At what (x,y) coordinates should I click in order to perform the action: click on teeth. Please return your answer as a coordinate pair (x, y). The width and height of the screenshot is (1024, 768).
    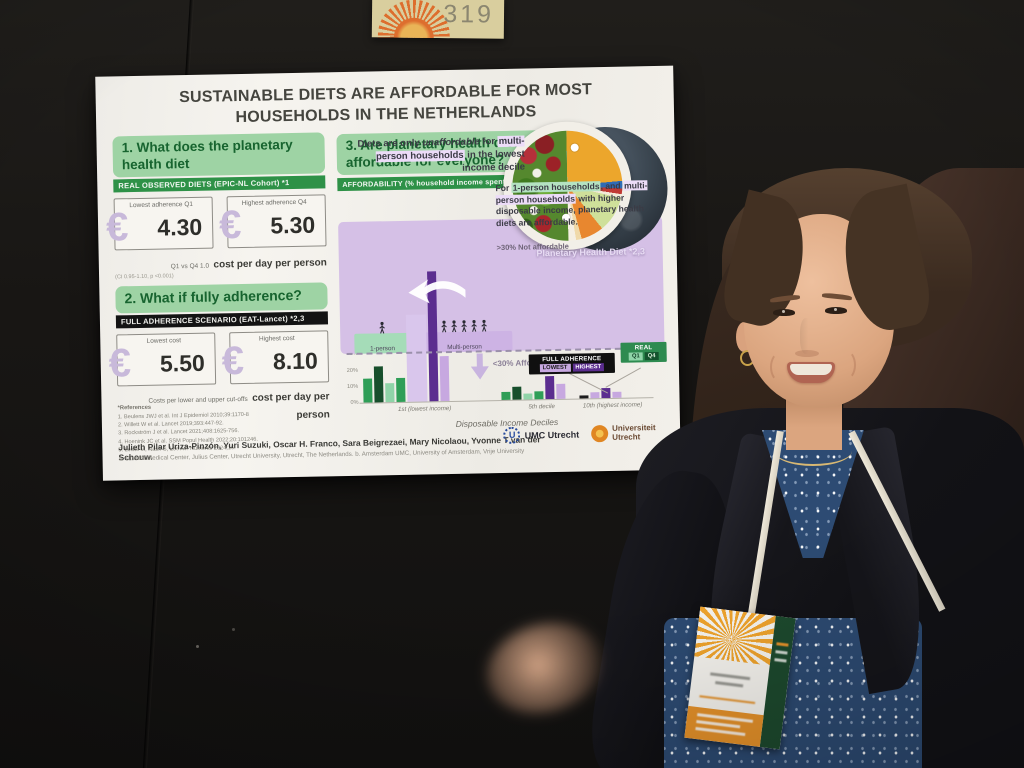
    Looking at the image, I should click on (811, 369).